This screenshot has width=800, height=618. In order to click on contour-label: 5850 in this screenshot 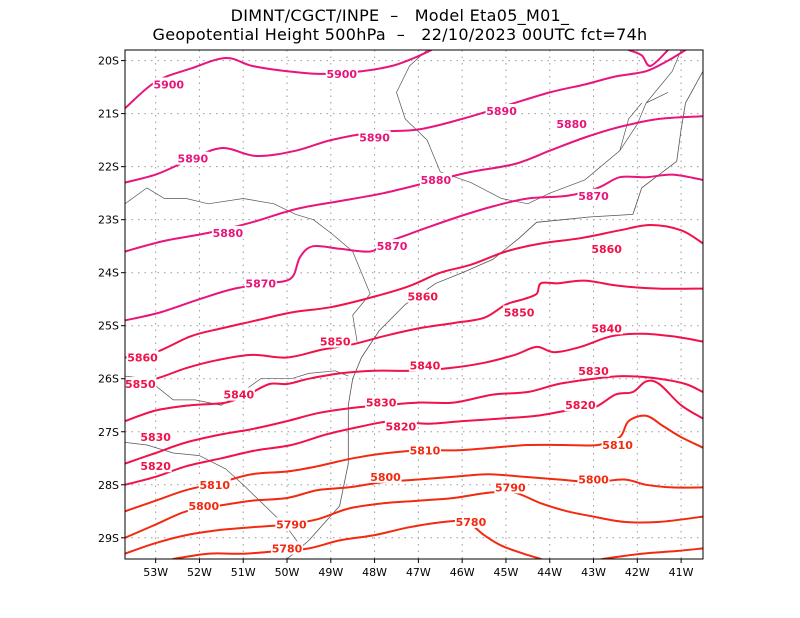, I will do `click(335, 341)`.